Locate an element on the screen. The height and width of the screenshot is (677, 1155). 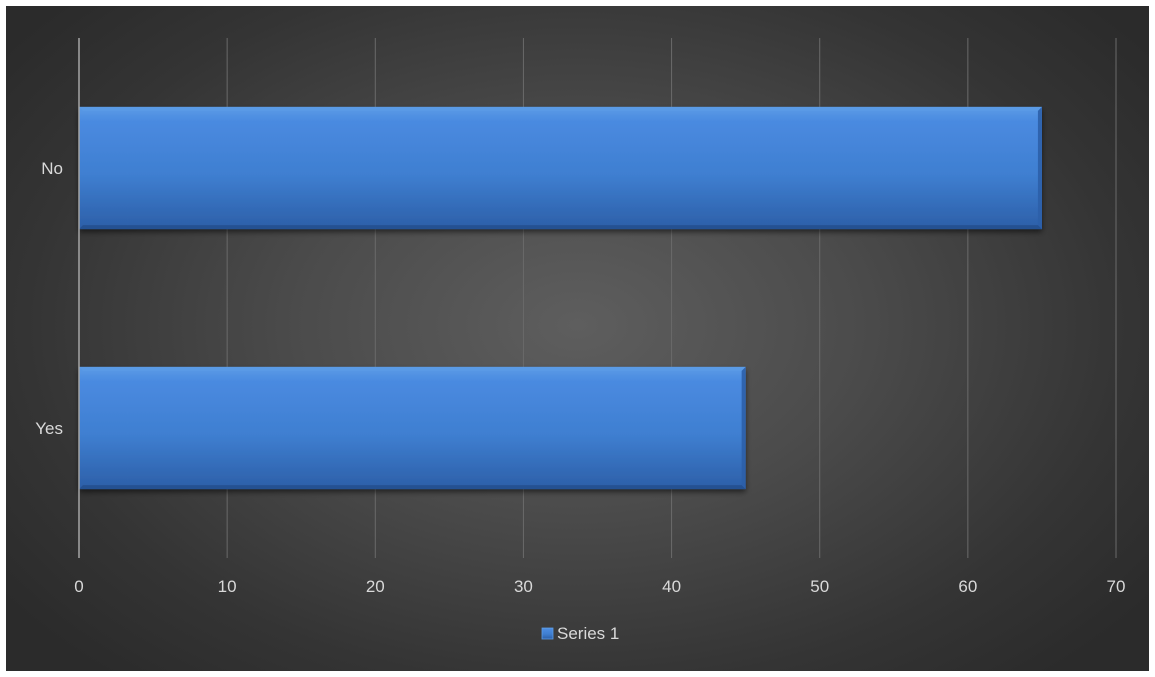
x-tick-label: 30 is located at coordinates (523, 586).